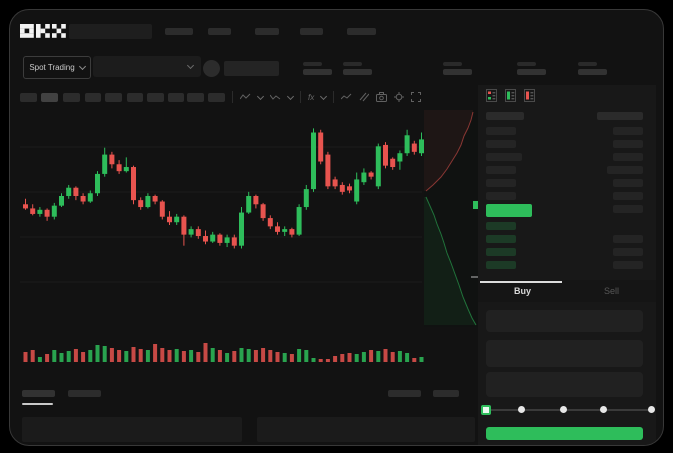  I want to click on pair-selector-dropdown, so click(147, 66).